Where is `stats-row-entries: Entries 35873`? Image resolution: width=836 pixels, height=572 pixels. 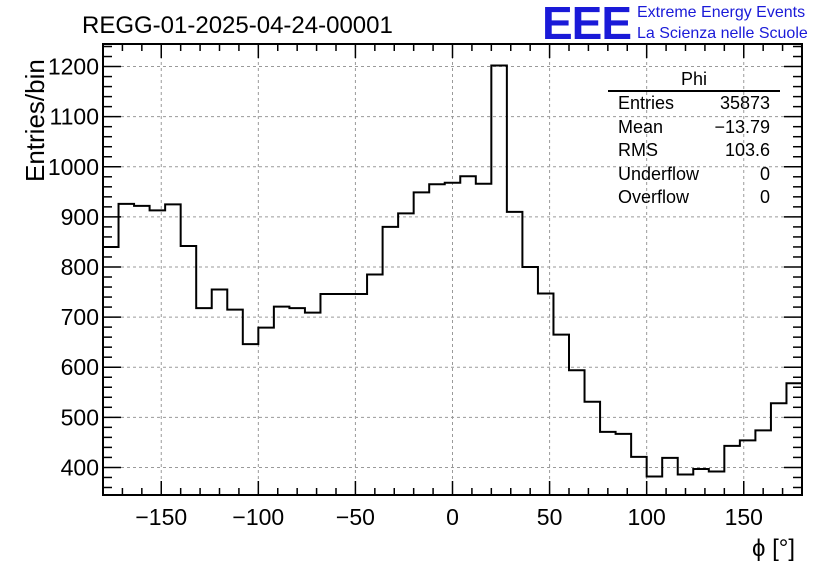
stats-row-entries: Entries 35873 is located at coordinates (694, 104).